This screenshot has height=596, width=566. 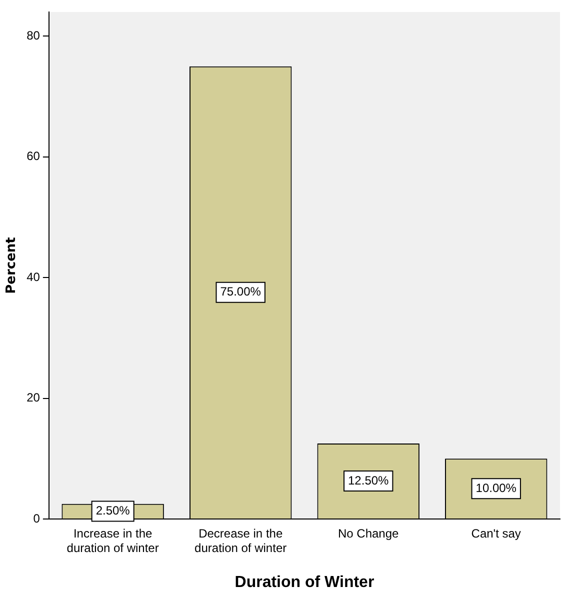 What do you see at coordinates (36, 518) in the screenshot?
I see `y-tick-label: 0` at bounding box center [36, 518].